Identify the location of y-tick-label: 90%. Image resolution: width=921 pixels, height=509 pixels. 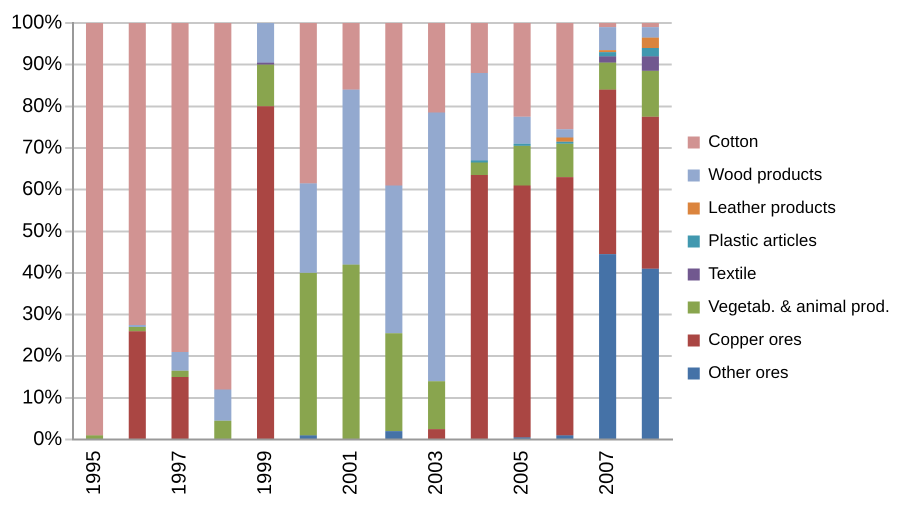
(42, 64).